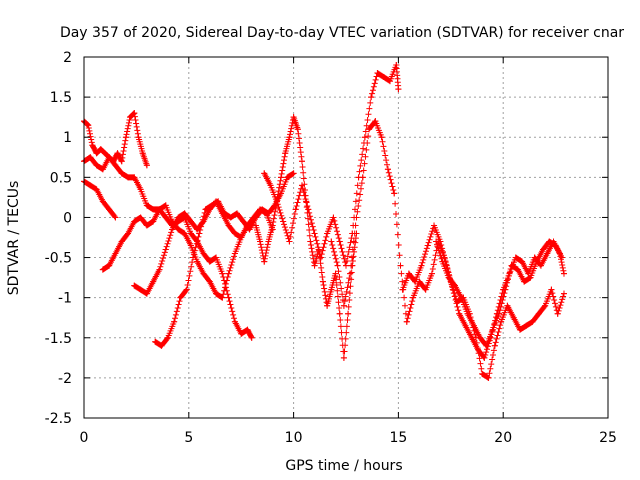 This screenshot has height=480, width=640. I want to click on y-tick-label: 1.5, so click(61, 98).